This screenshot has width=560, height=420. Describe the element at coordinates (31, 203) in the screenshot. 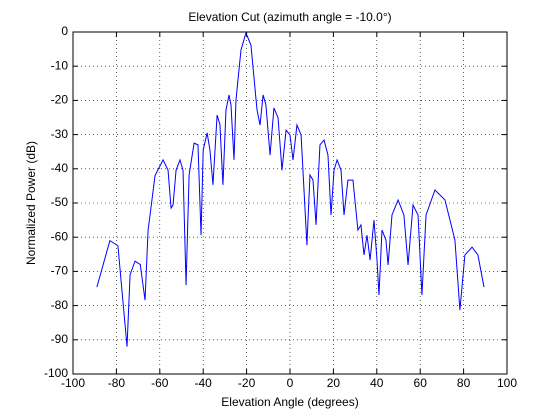

I see `y-axis-label: Normalized Power (dB)` at that location.